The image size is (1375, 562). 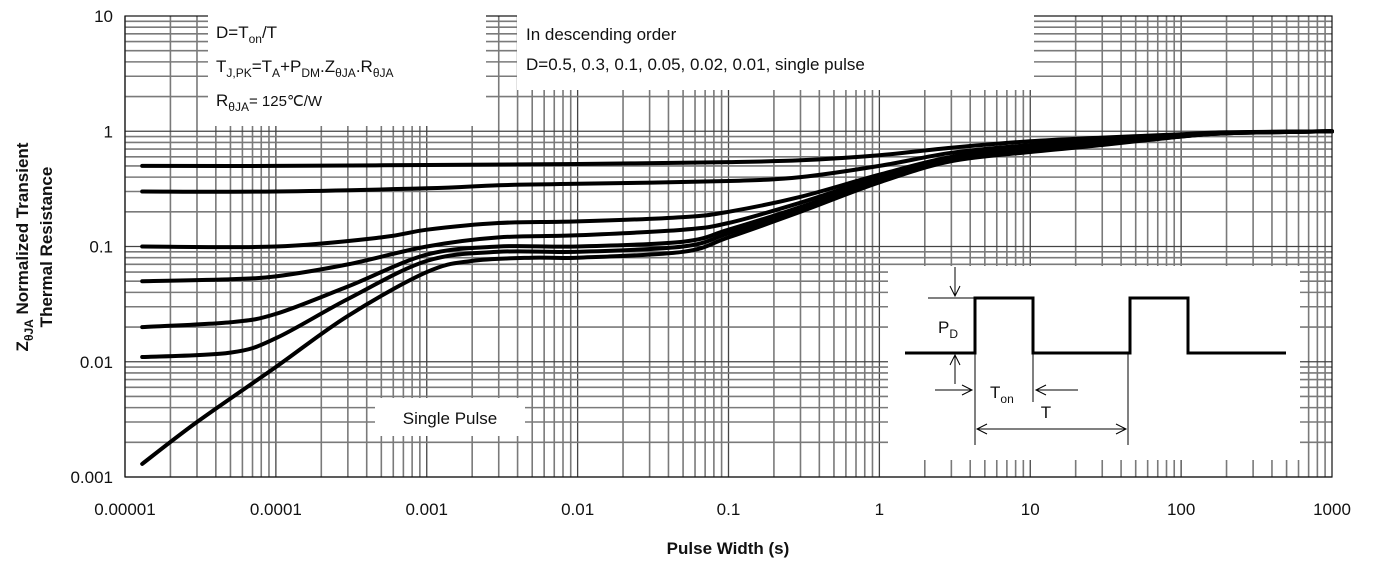 What do you see at coordinates (101, 247) in the screenshot?
I see `y-tick-label: 0.1` at bounding box center [101, 247].